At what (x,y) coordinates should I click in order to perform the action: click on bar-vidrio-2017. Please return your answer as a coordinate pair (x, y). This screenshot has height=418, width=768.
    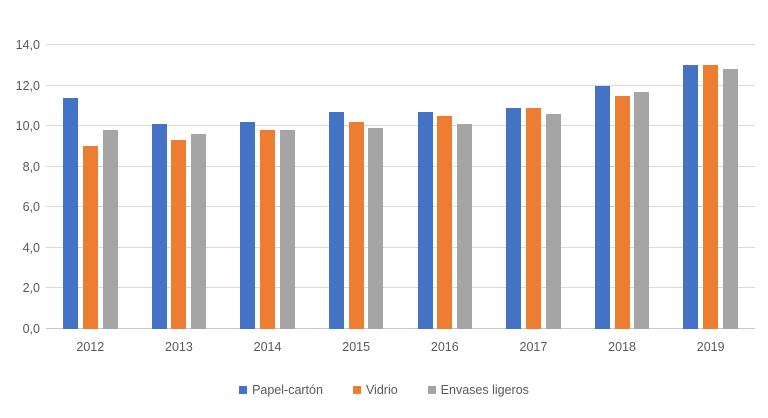
    Looking at the image, I should click on (533, 218).